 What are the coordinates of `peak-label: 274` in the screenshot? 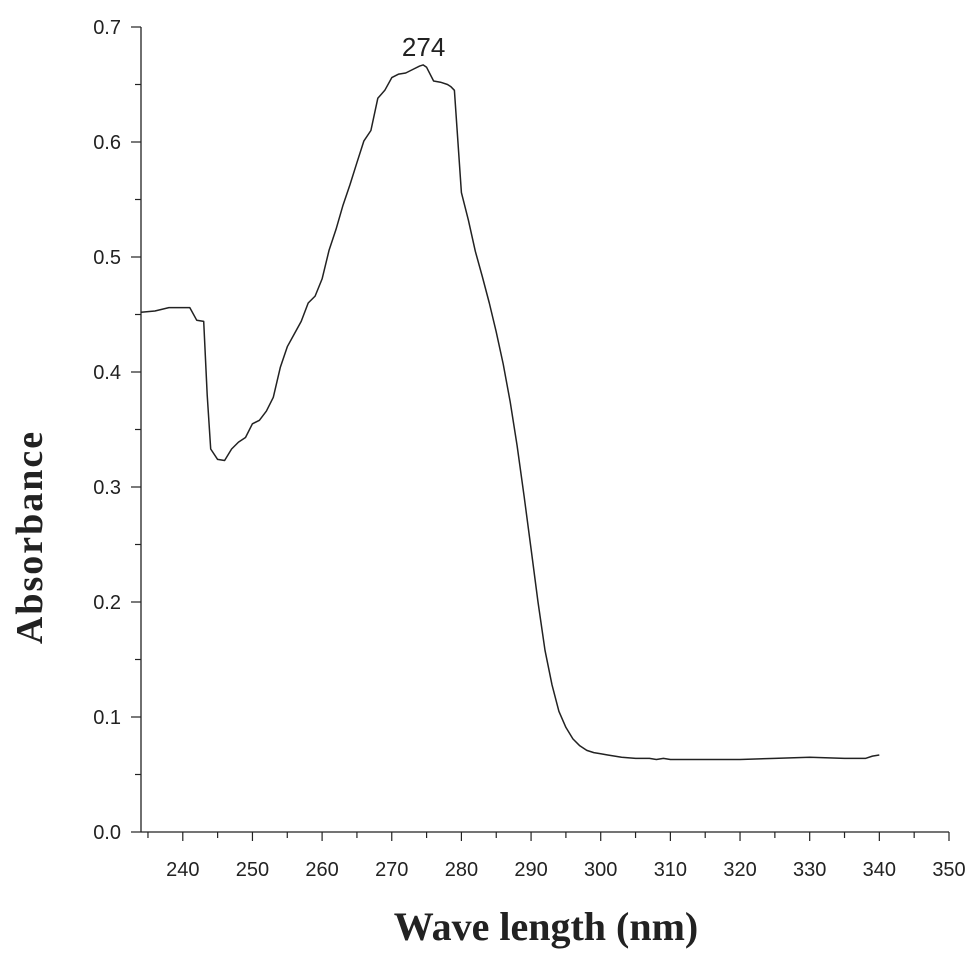 It's located at (423, 47).